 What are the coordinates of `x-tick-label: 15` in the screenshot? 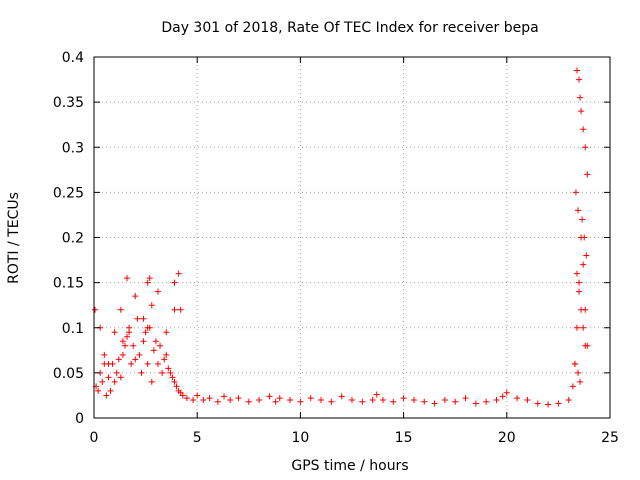 It's located at (404, 438).